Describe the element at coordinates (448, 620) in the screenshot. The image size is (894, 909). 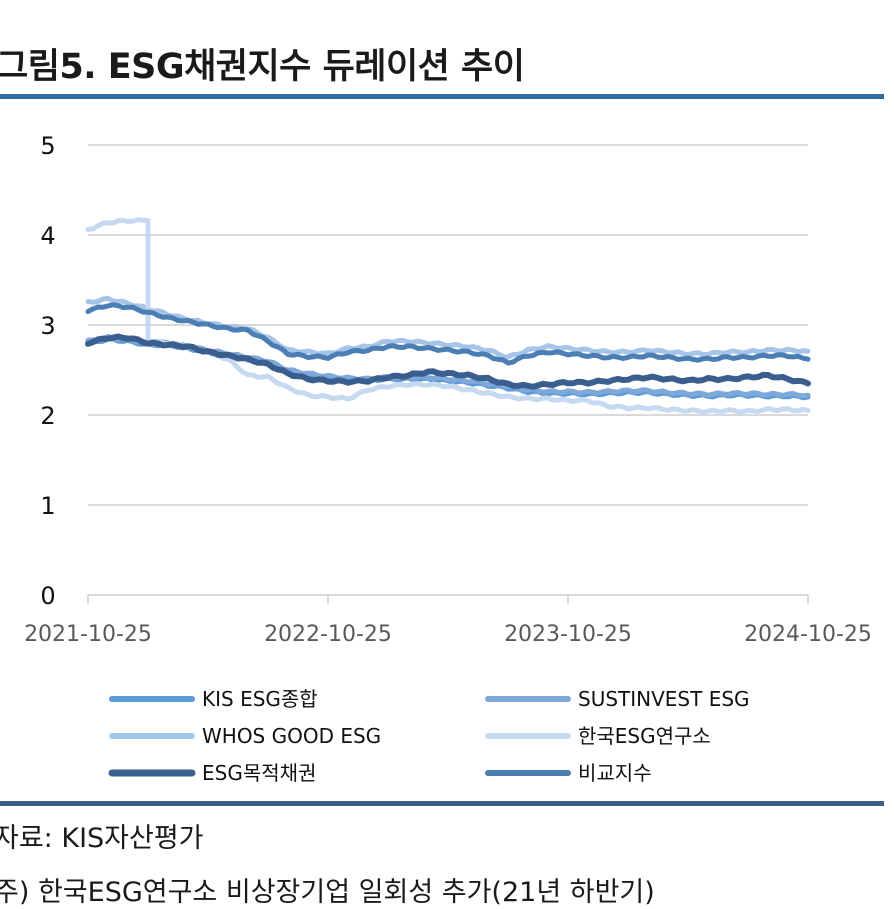
I see `x-axis: 2021-10-25 2022-10-25 2023-10-25 2024-10-25` at that location.